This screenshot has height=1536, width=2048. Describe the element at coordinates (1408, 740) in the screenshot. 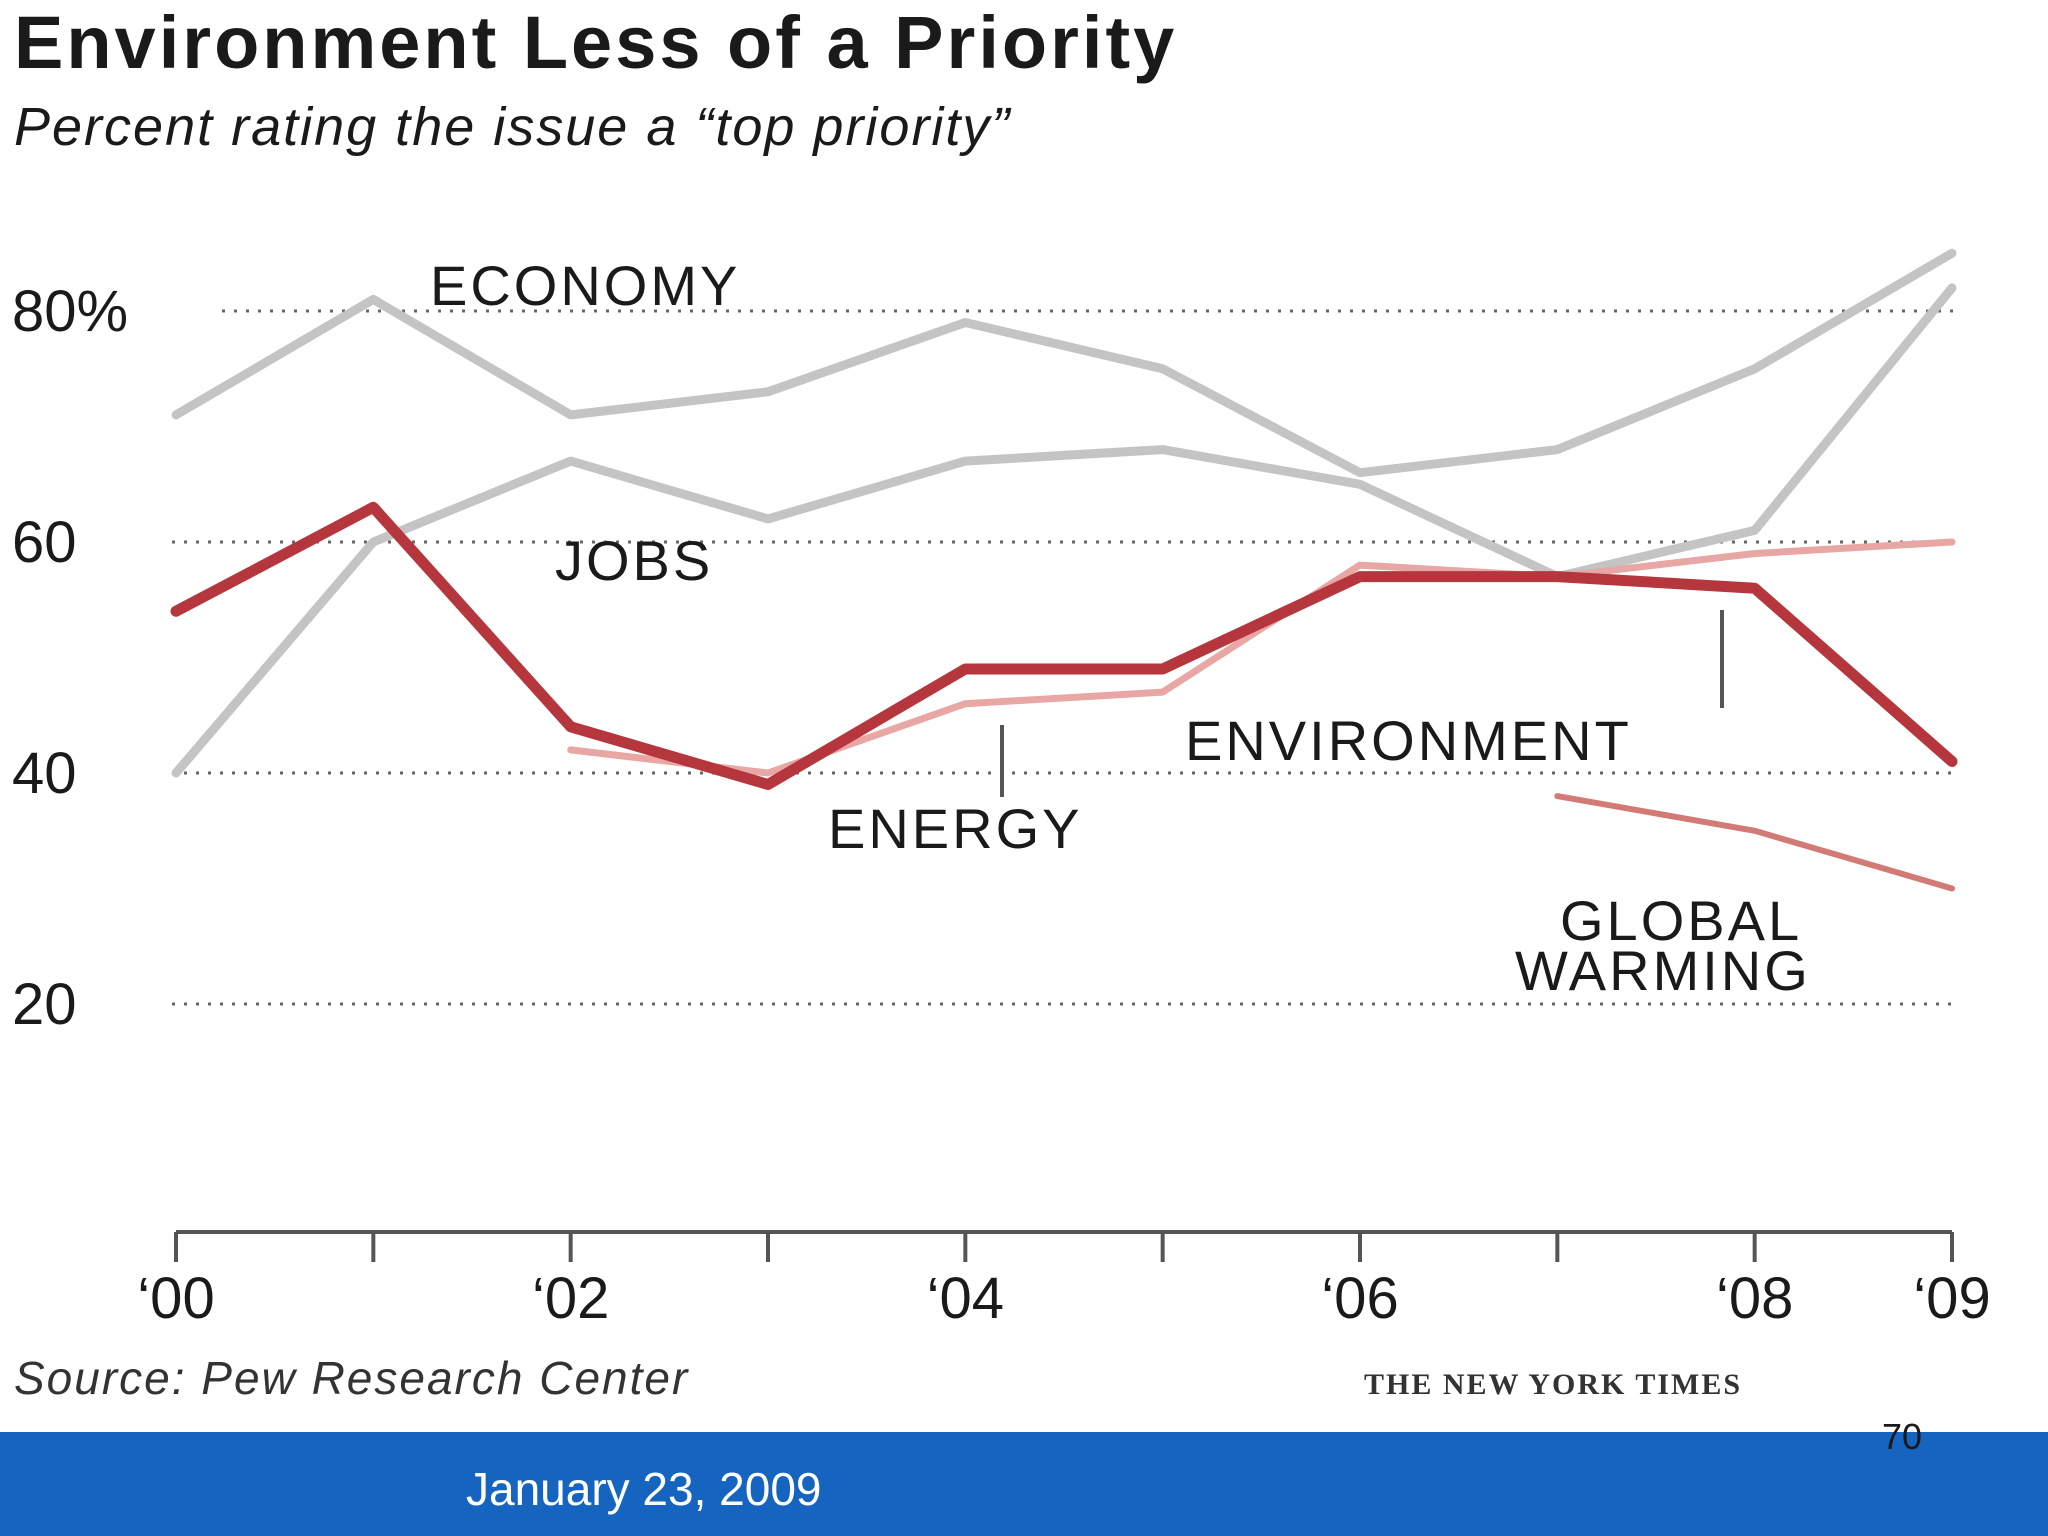

I see `label-environment: ENVIRONMENT` at that location.